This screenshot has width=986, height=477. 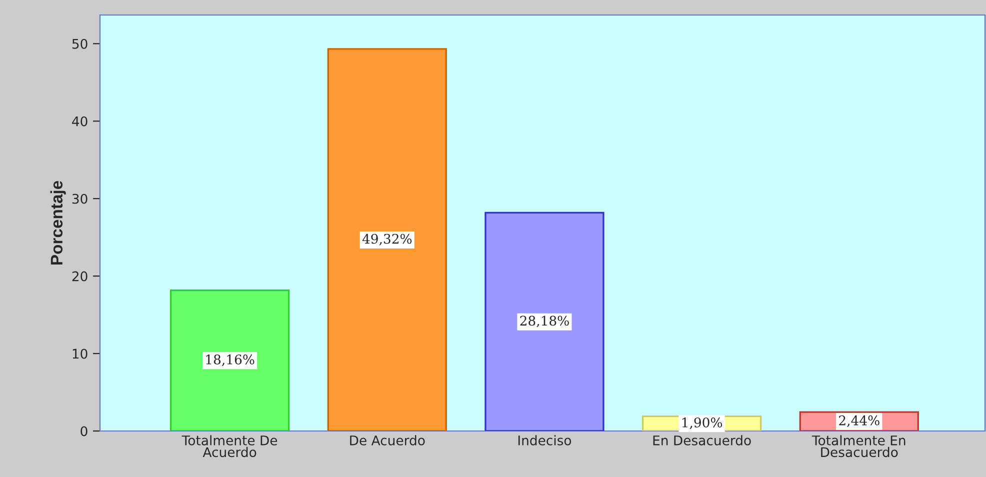 I want to click on data-label: 18,16%, so click(x=230, y=360).